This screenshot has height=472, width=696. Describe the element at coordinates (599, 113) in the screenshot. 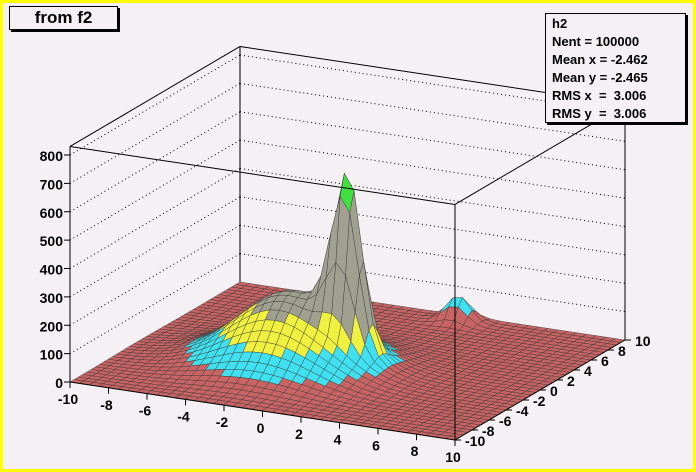

I see `stats-line: RMS y = 3.006` at that location.